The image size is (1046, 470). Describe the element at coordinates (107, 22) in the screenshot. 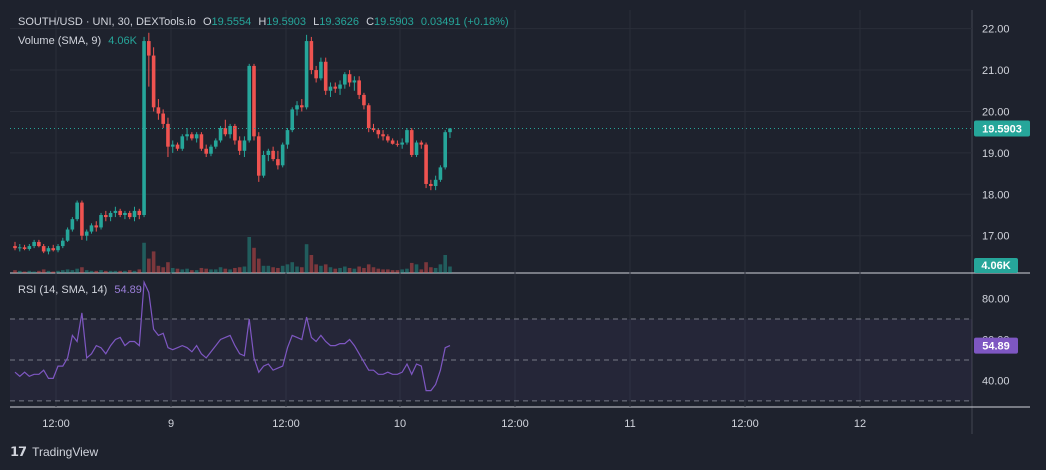

I see `symbol-title: SOUTH/USD · UNI, 30, DEXTools.io` at that location.